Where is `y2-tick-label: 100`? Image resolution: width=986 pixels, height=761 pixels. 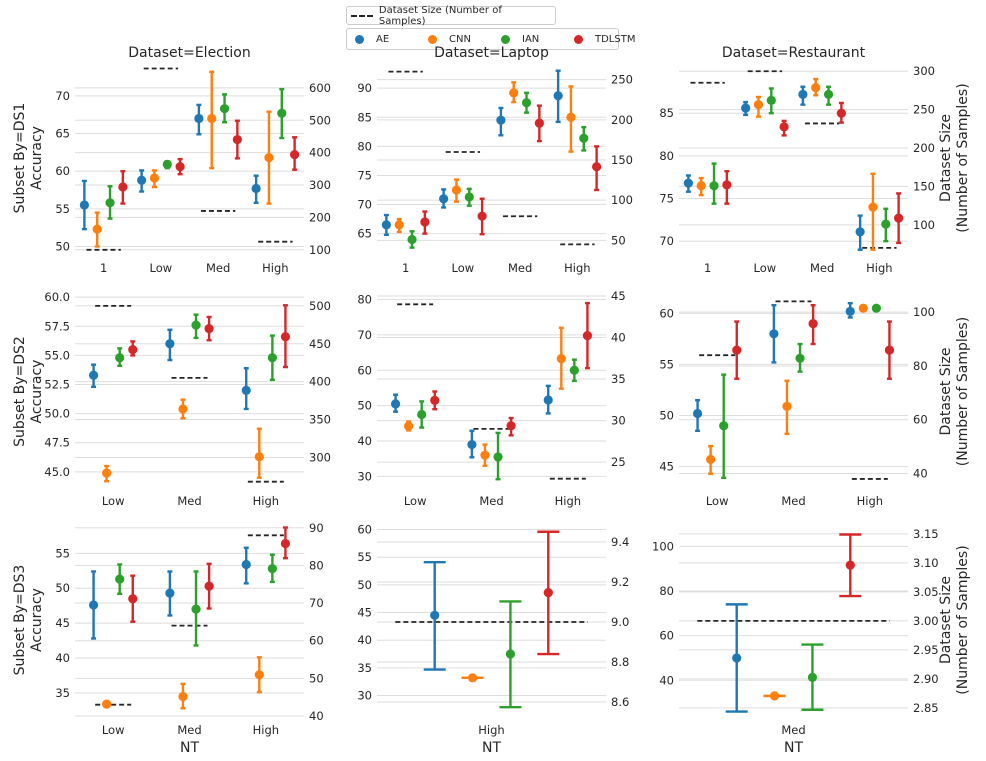
y2-tick-label: 100 is located at coordinates (924, 312).